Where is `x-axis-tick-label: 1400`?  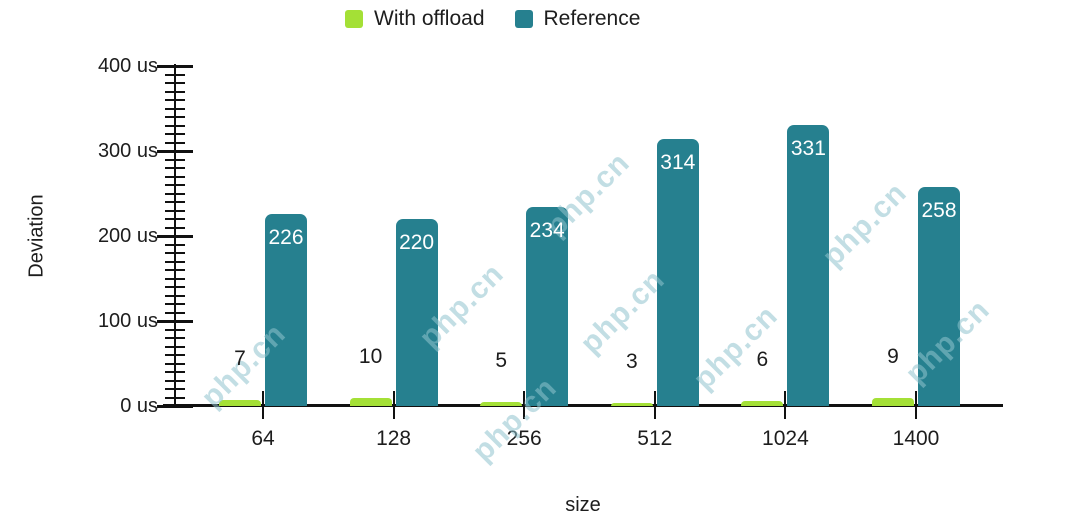
x-axis-tick-label: 1400 is located at coordinates (916, 438).